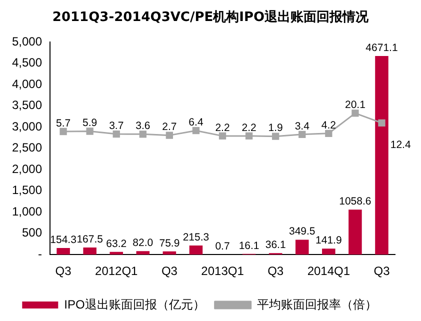 The width and height of the screenshot is (421, 321). I want to click on legend-label: IPO退出账面回报（亿元）, so click(134, 304).